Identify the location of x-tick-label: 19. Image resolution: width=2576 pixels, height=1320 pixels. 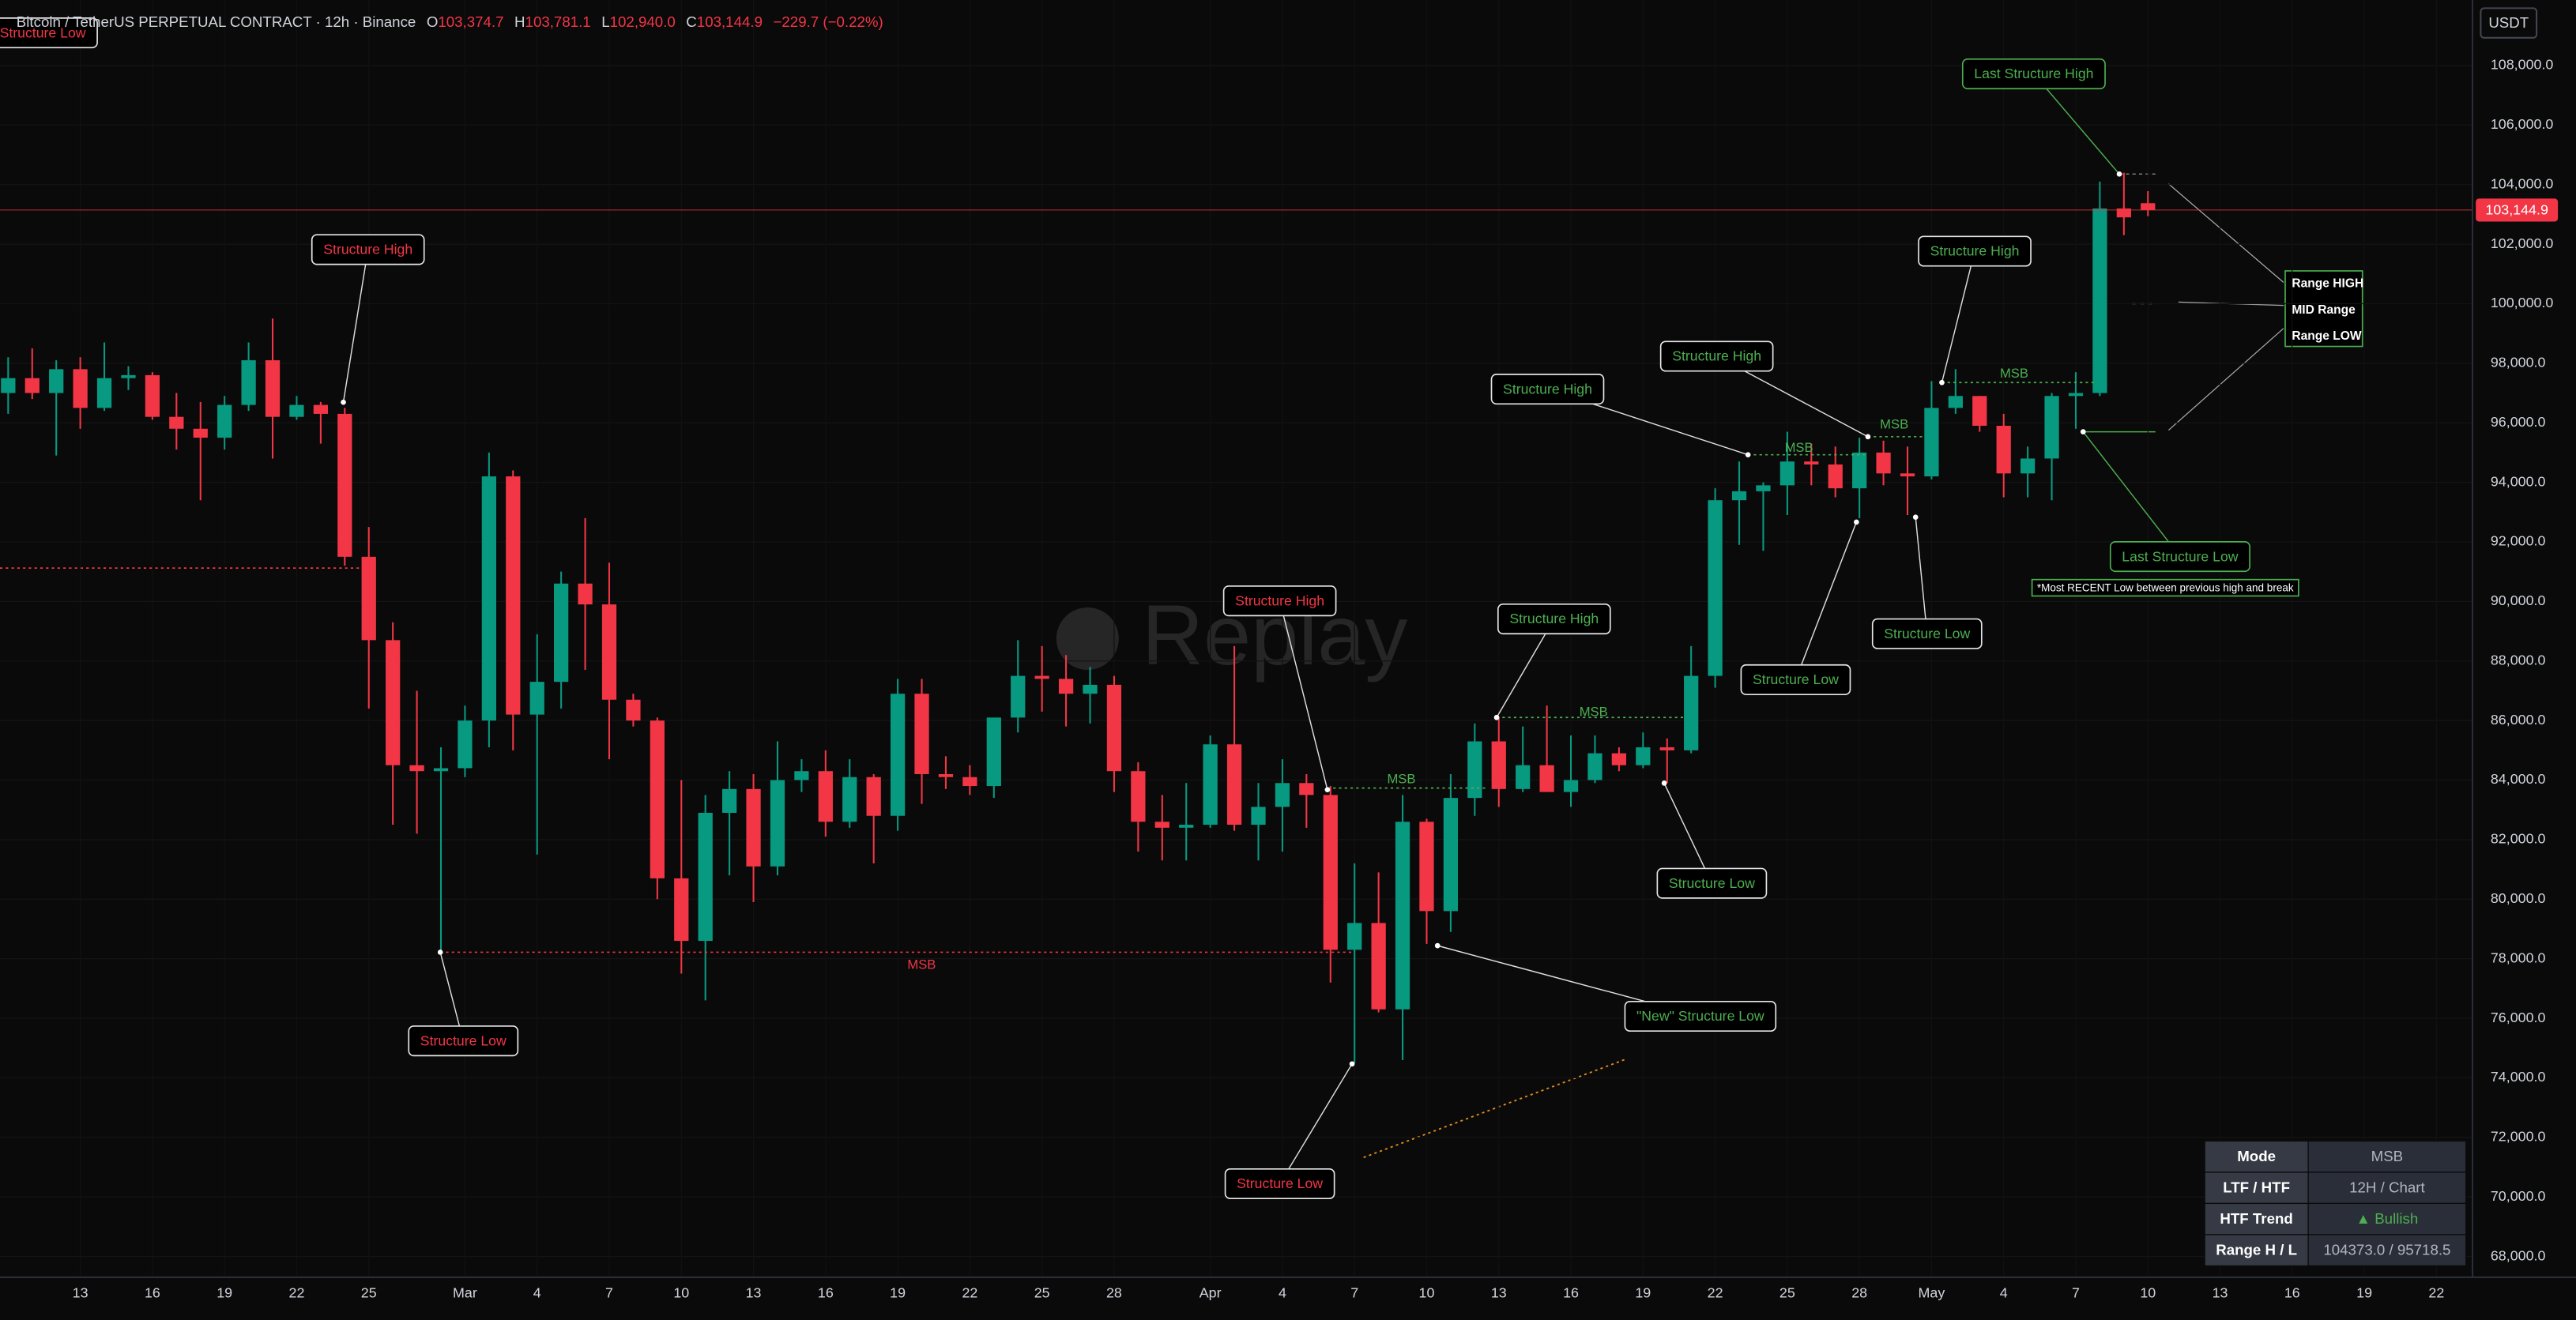
(224, 1292).